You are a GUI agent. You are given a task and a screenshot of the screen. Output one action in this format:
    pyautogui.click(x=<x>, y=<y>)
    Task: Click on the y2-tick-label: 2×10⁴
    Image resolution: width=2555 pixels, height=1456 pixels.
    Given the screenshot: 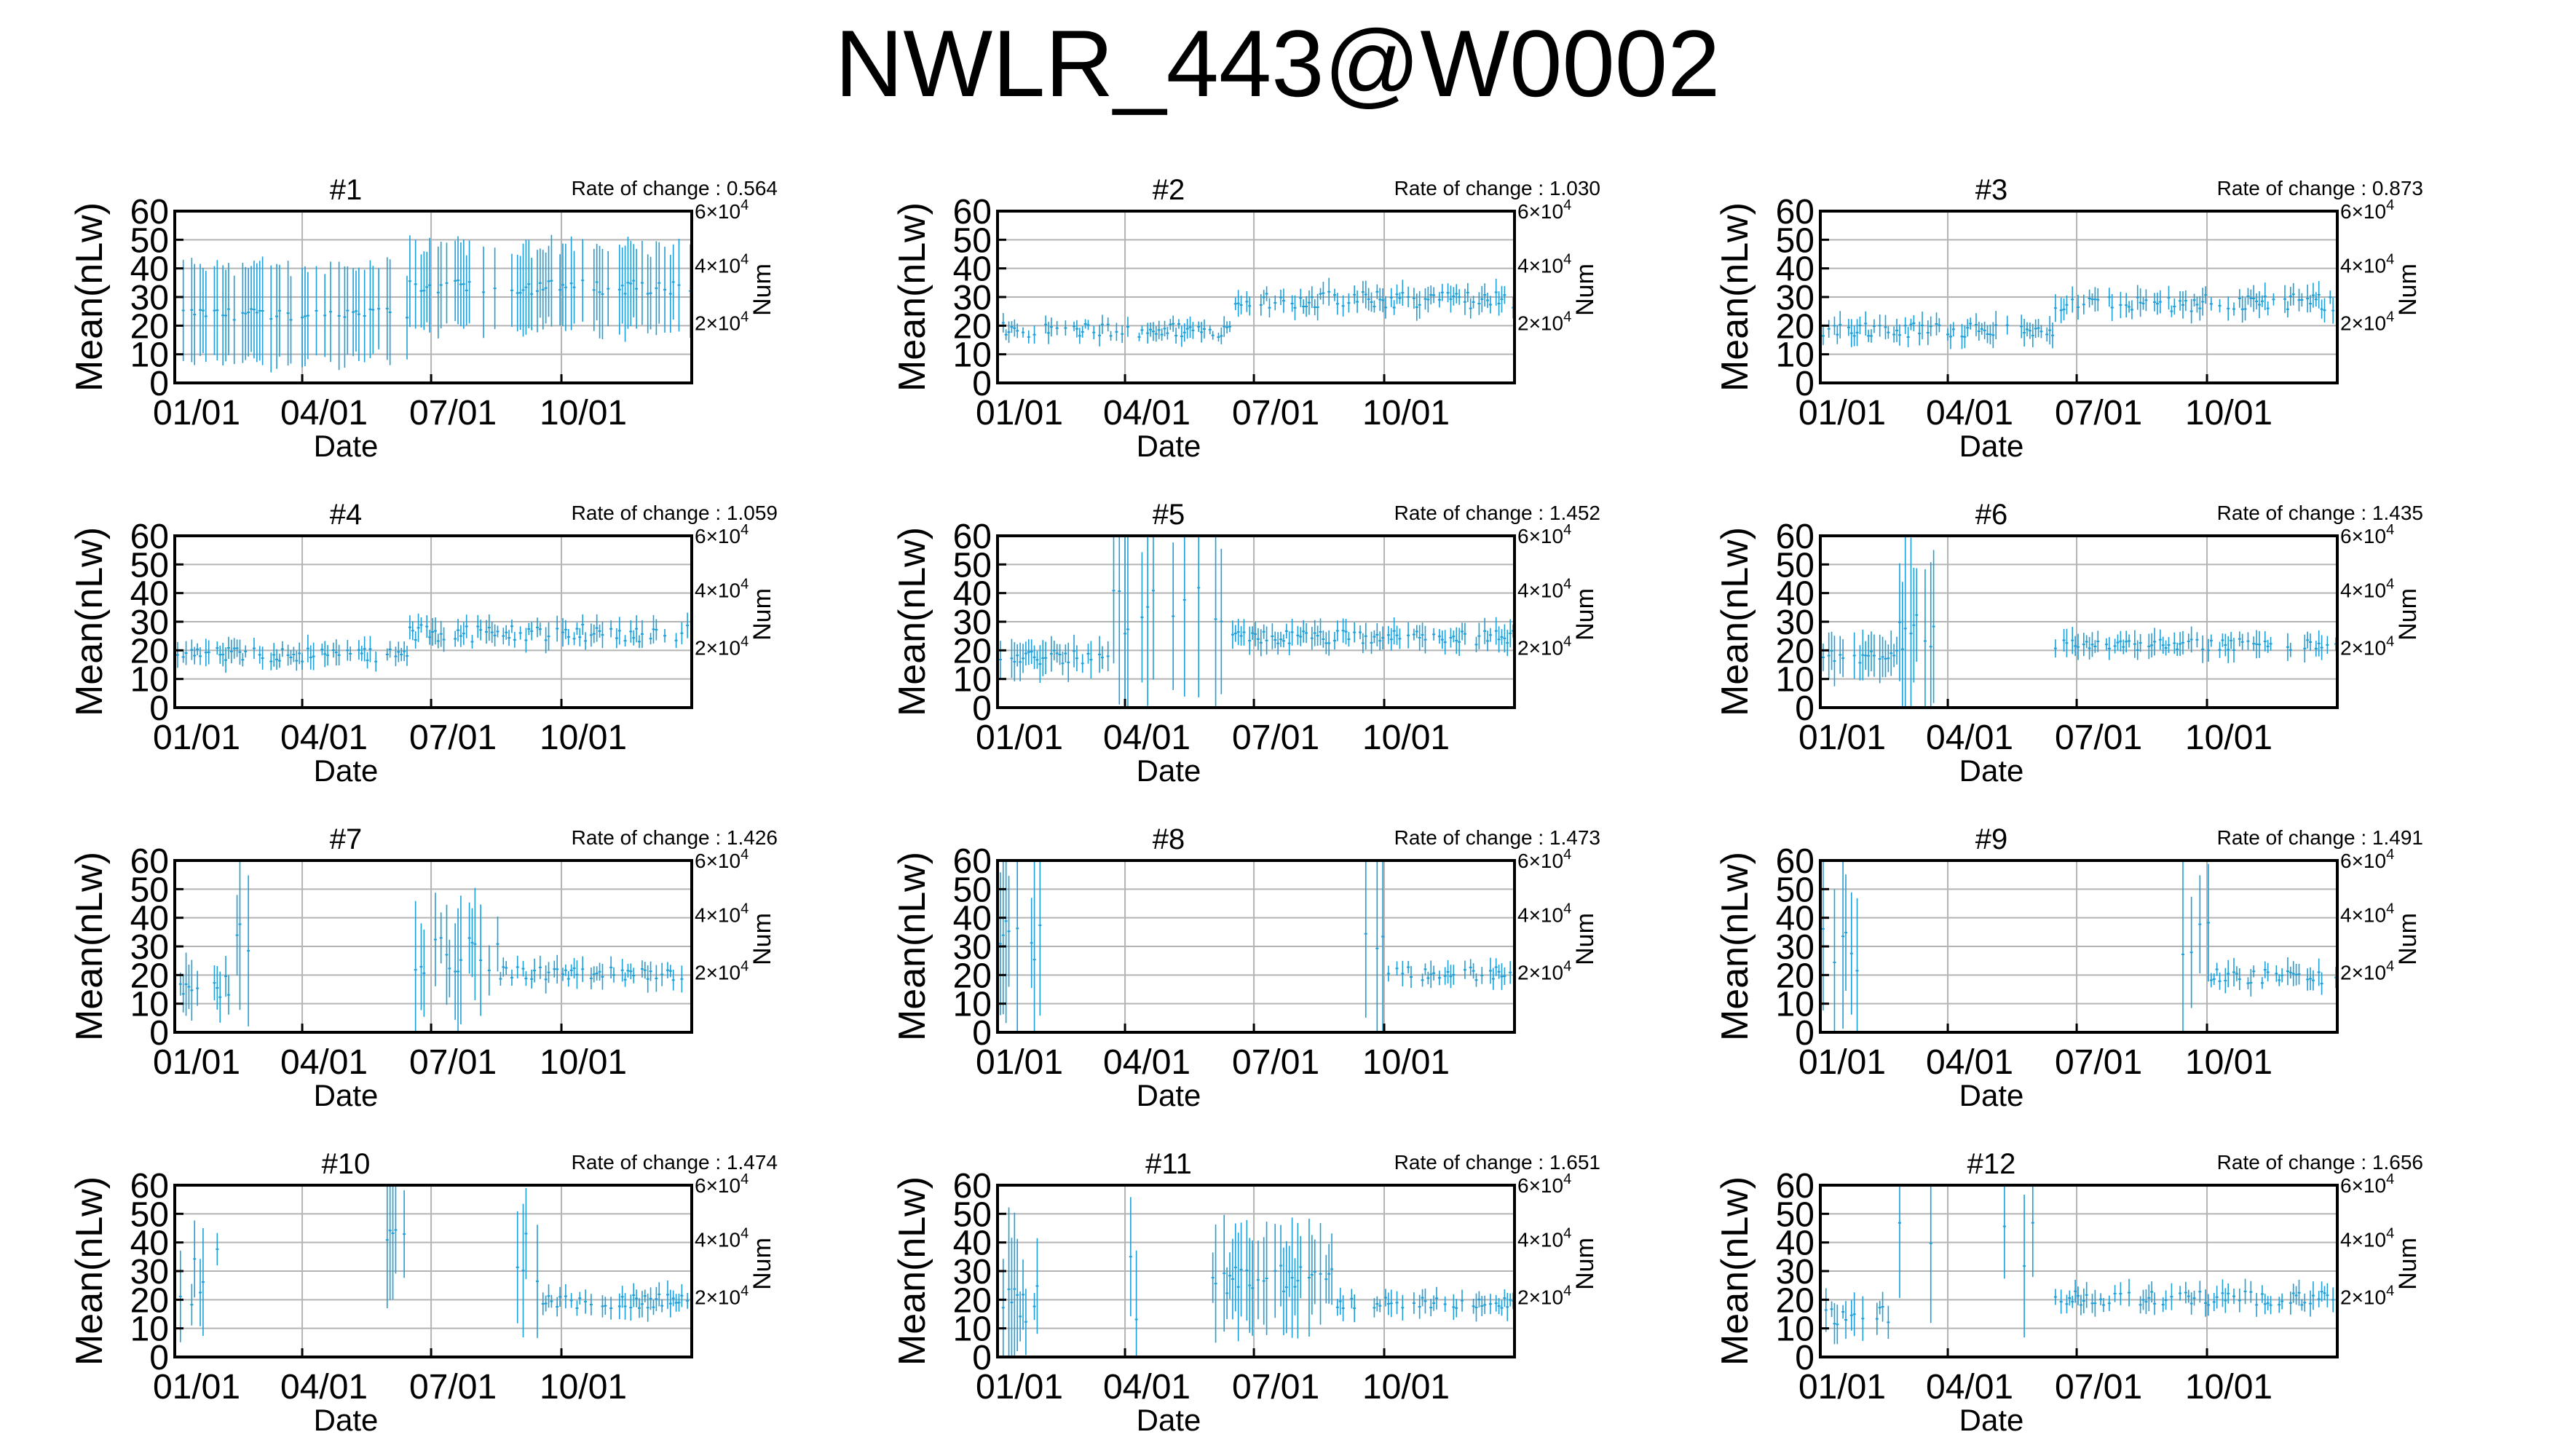 What is the action you would take?
    pyautogui.click(x=722, y=971)
    